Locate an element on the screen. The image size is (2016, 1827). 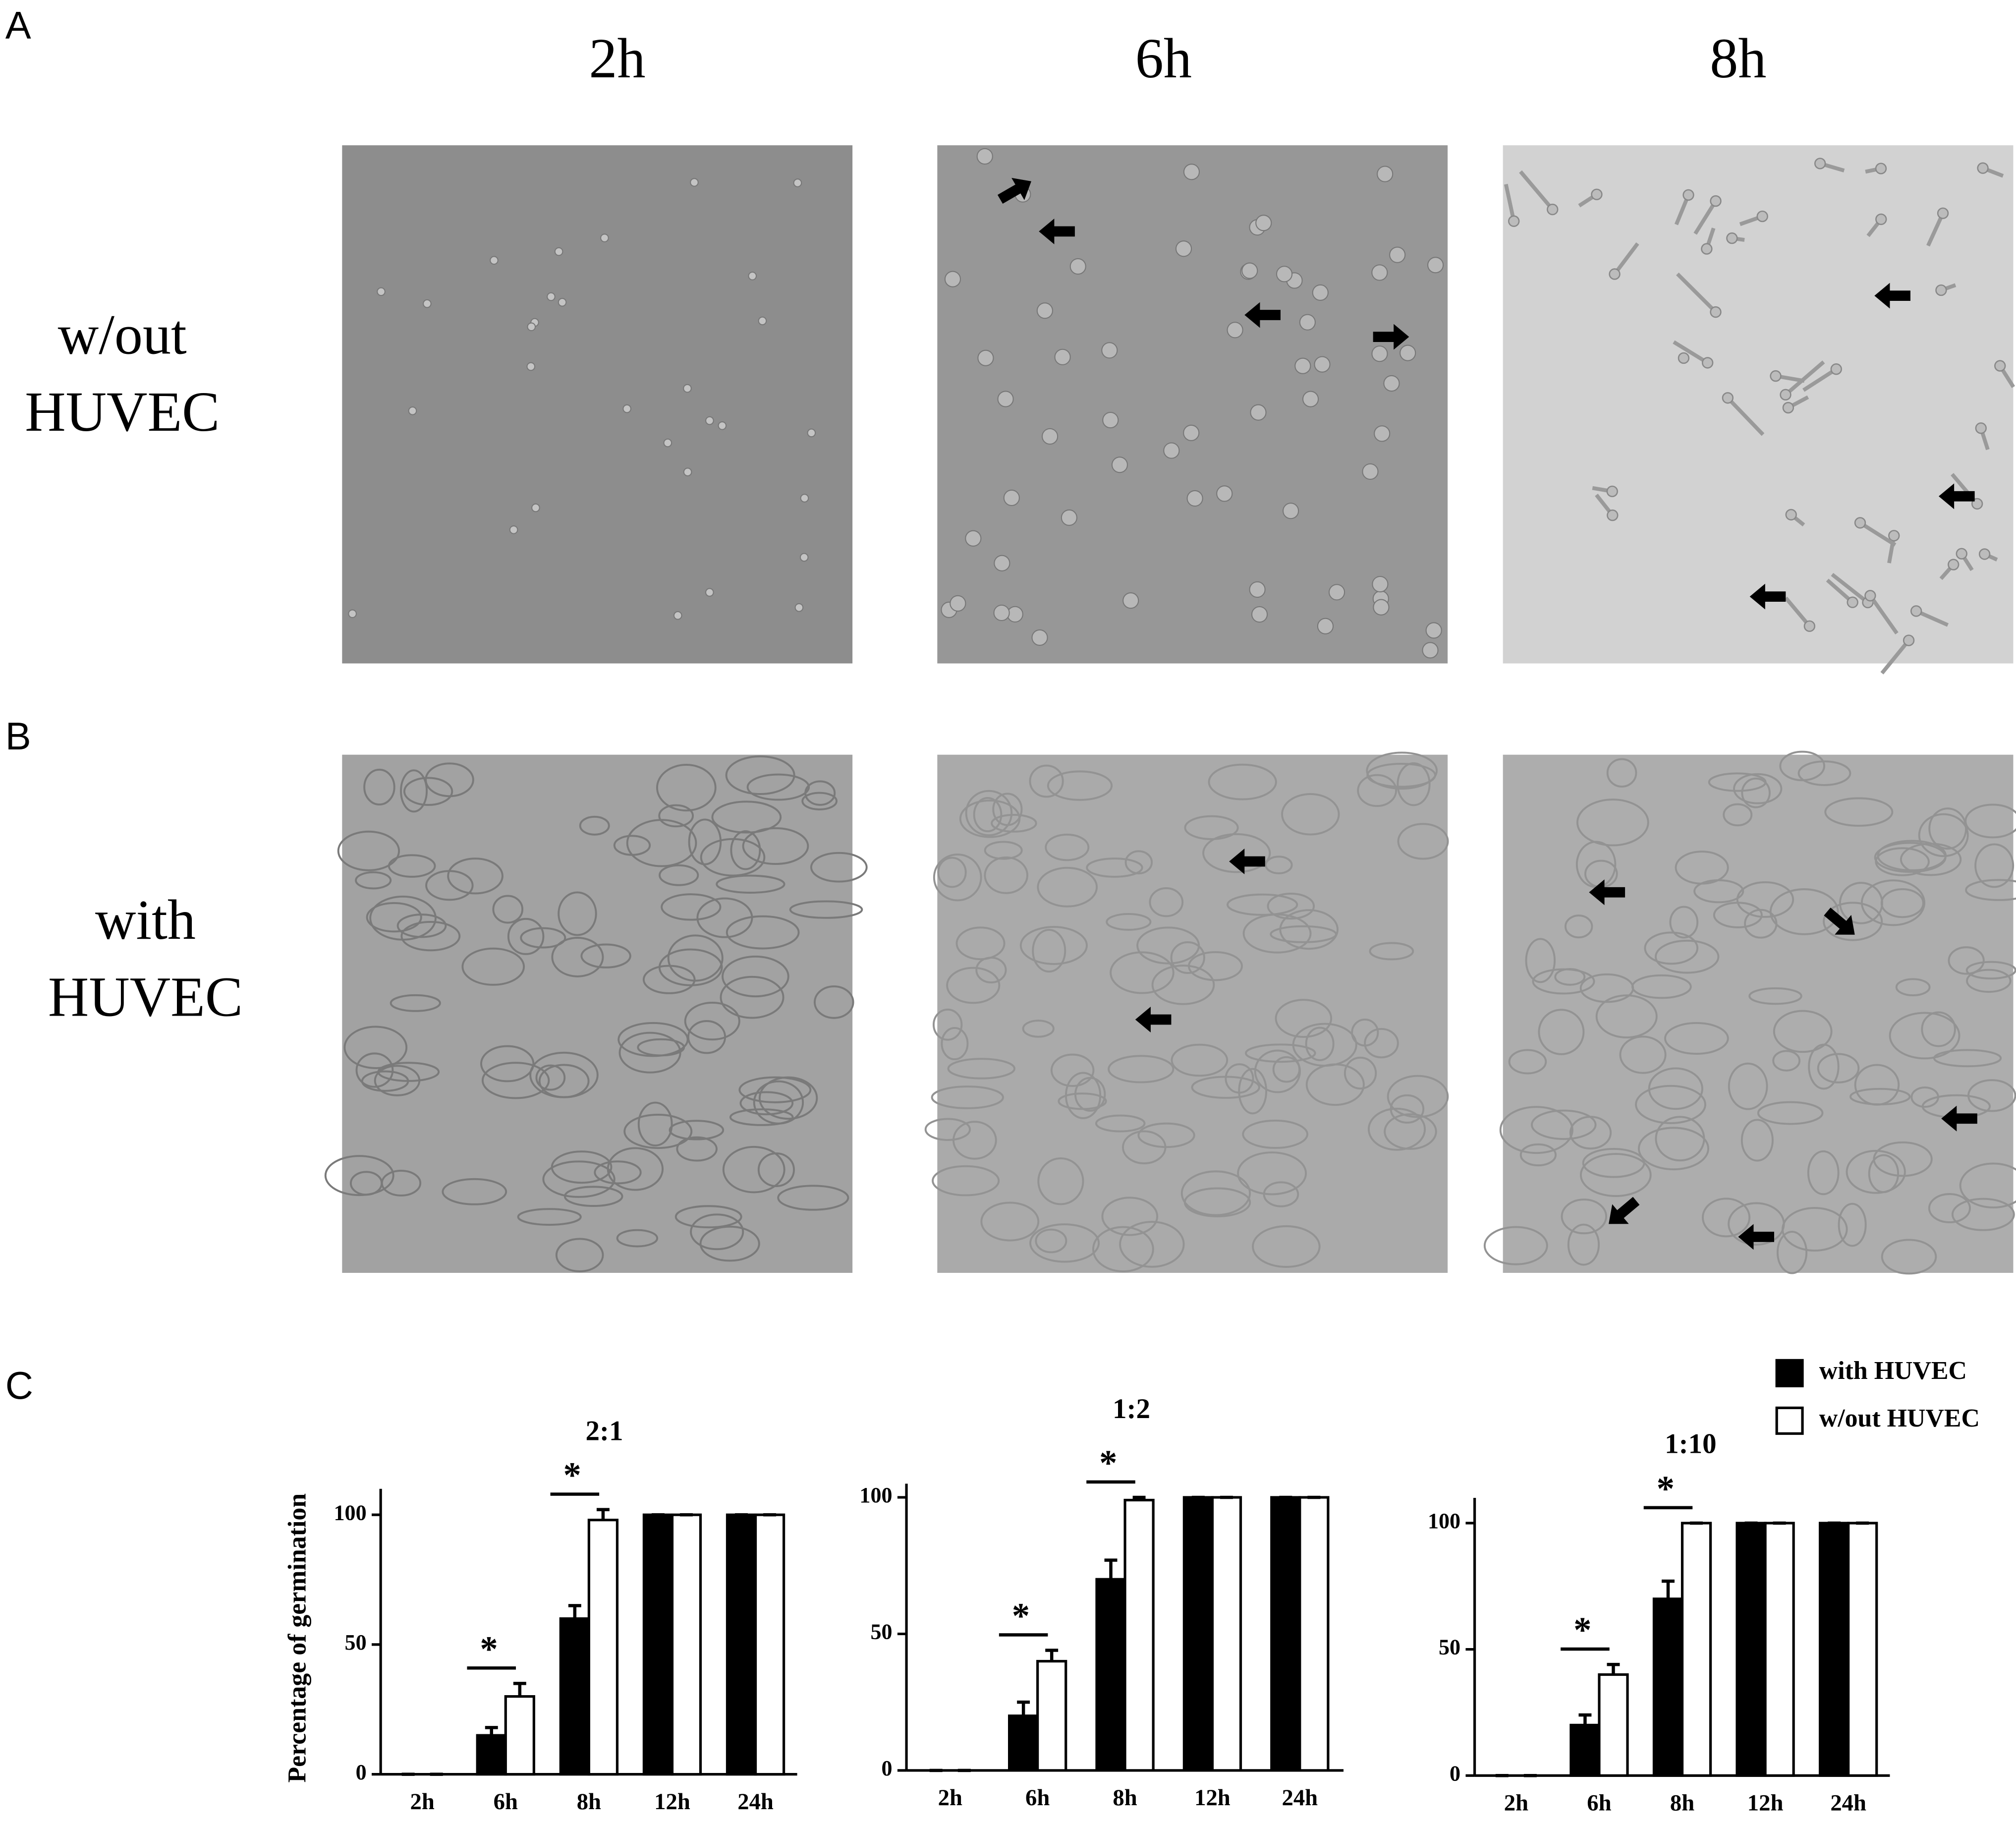
significance-label: * is located at coordinates (489, 1649).